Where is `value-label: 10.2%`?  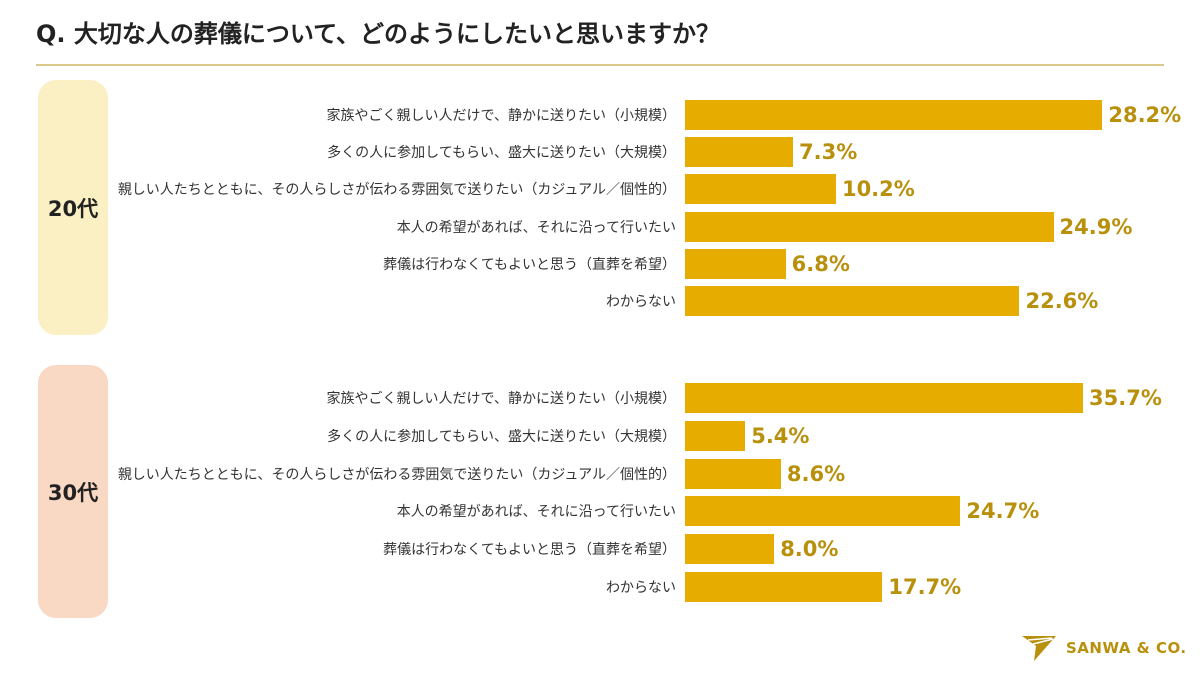 value-label: 10.2% is located at coordinates (878, 189).